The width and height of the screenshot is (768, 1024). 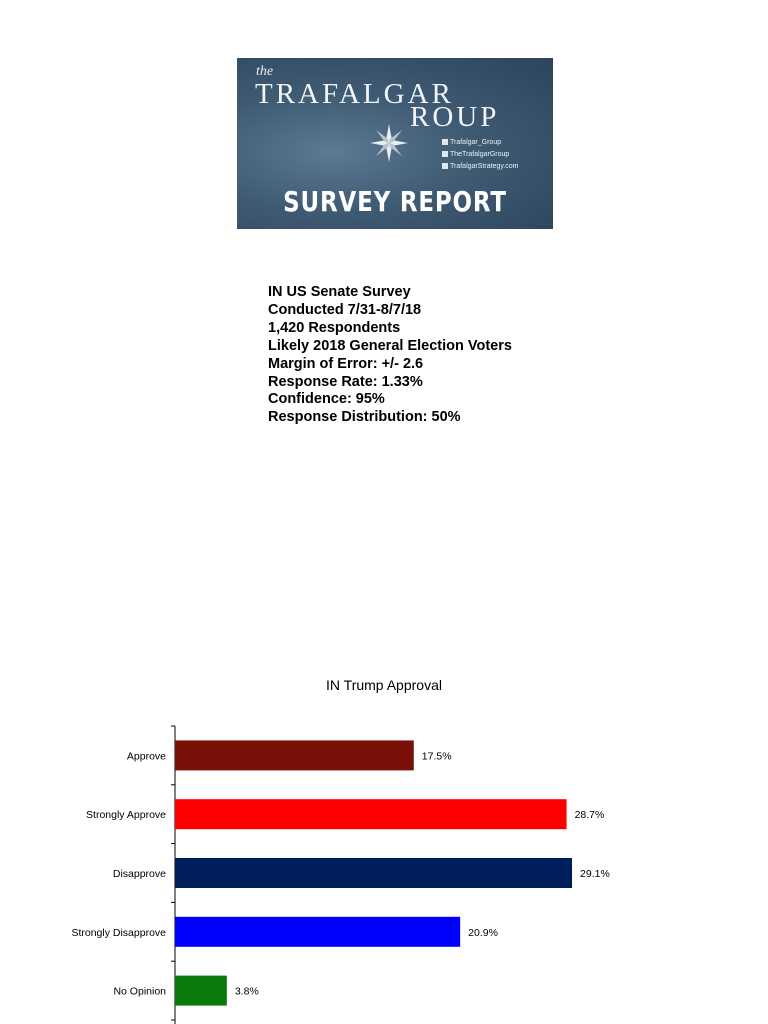 What do you see at coordinates (390, 345) in the screenshot?
I see `survey-info-line: Likely 2018 General Election Voters` at bounding box center [390, 345].